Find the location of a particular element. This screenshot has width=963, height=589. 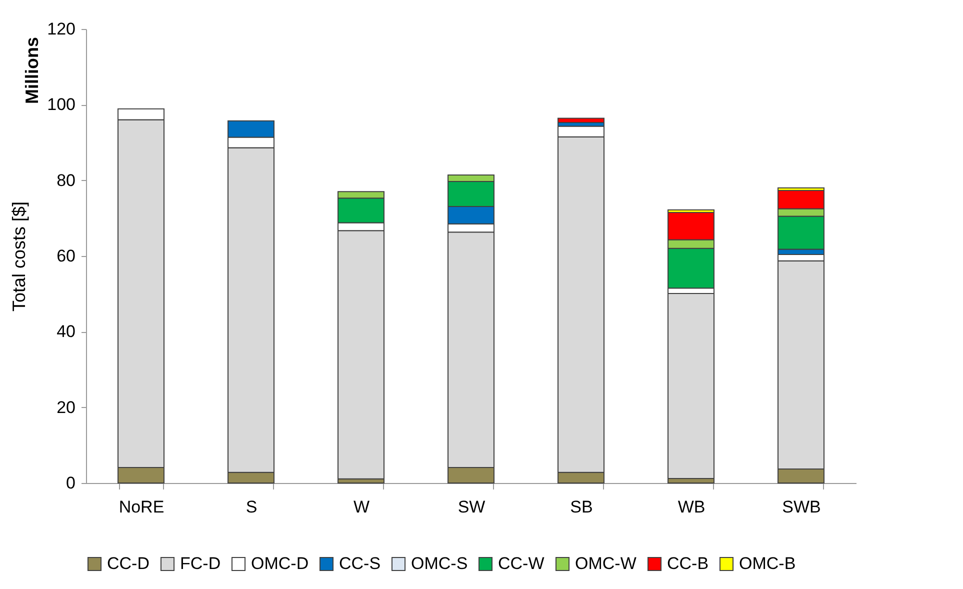

x-tick-label: WB is located at coordinates (692, 507).